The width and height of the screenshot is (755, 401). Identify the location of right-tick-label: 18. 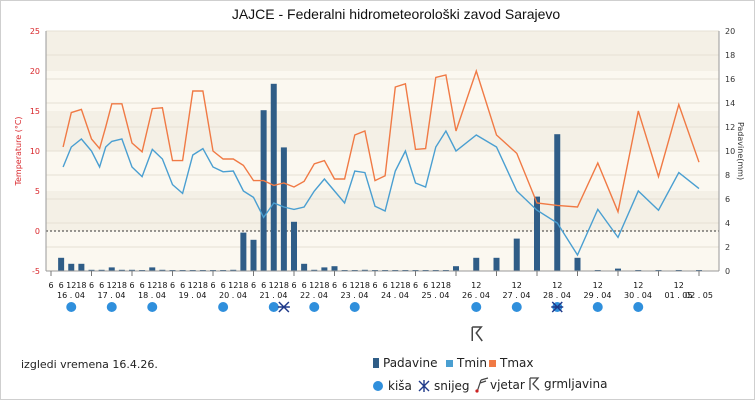
(730, 55).